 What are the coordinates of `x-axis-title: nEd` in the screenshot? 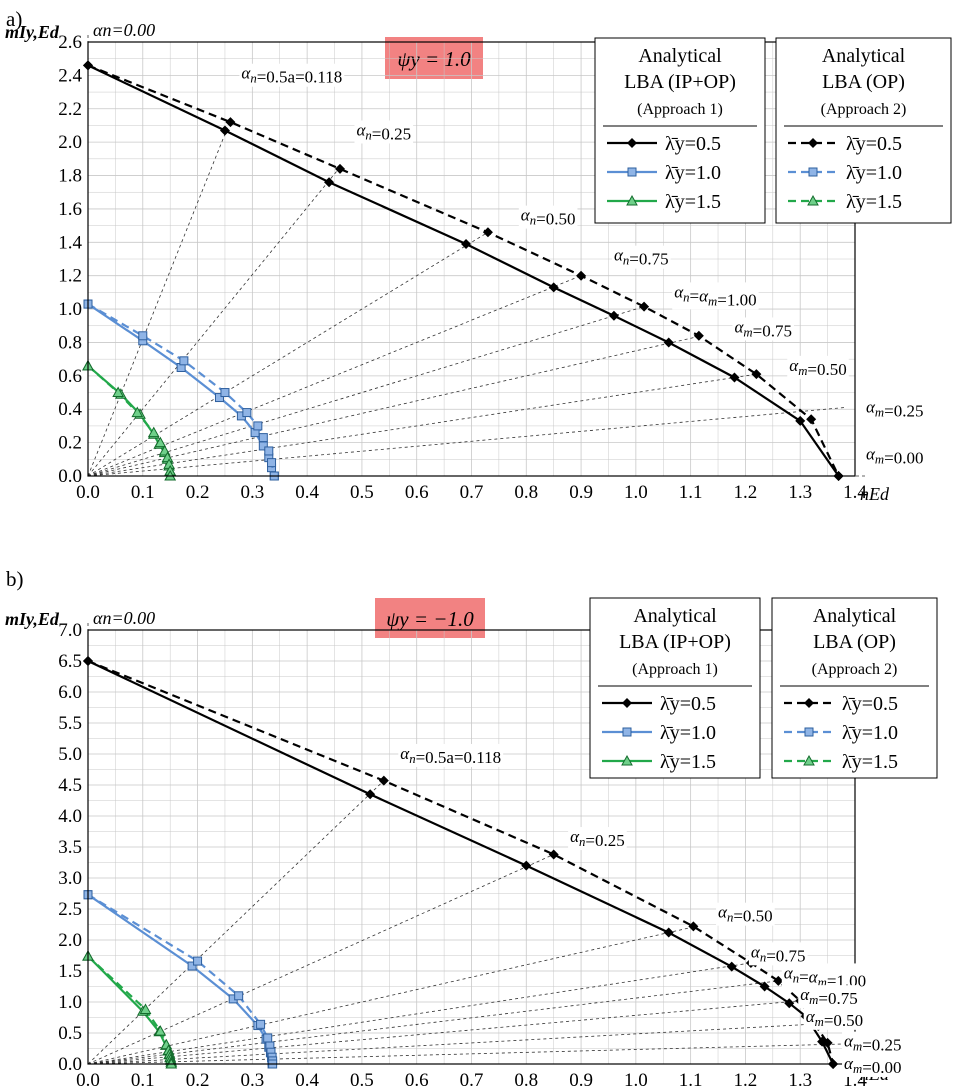 It's located at (875, 494).